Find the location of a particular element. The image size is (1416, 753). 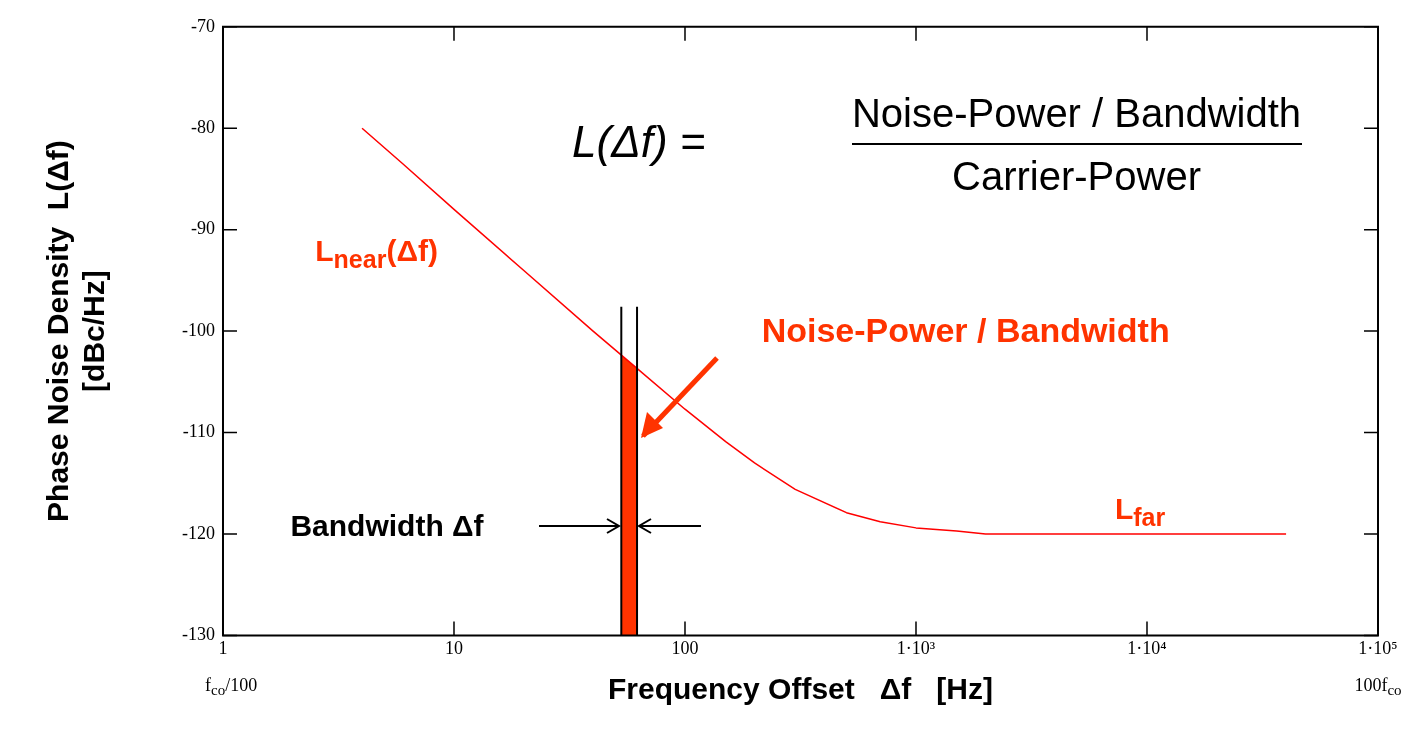

y-tick-label: -80 is located at coordinates (202, 126).